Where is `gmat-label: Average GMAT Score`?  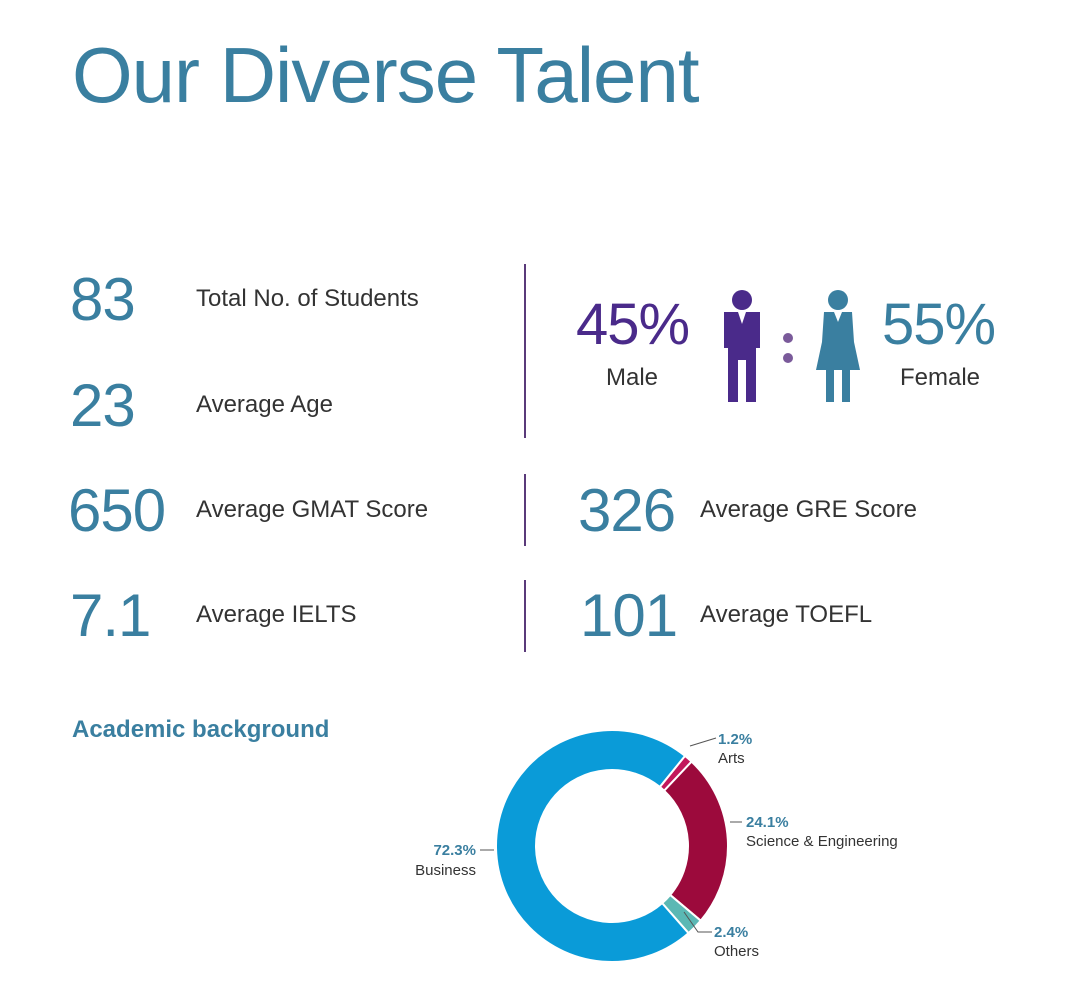
gmat-label: Average GMAT Score is located at coordinates (312, 509).